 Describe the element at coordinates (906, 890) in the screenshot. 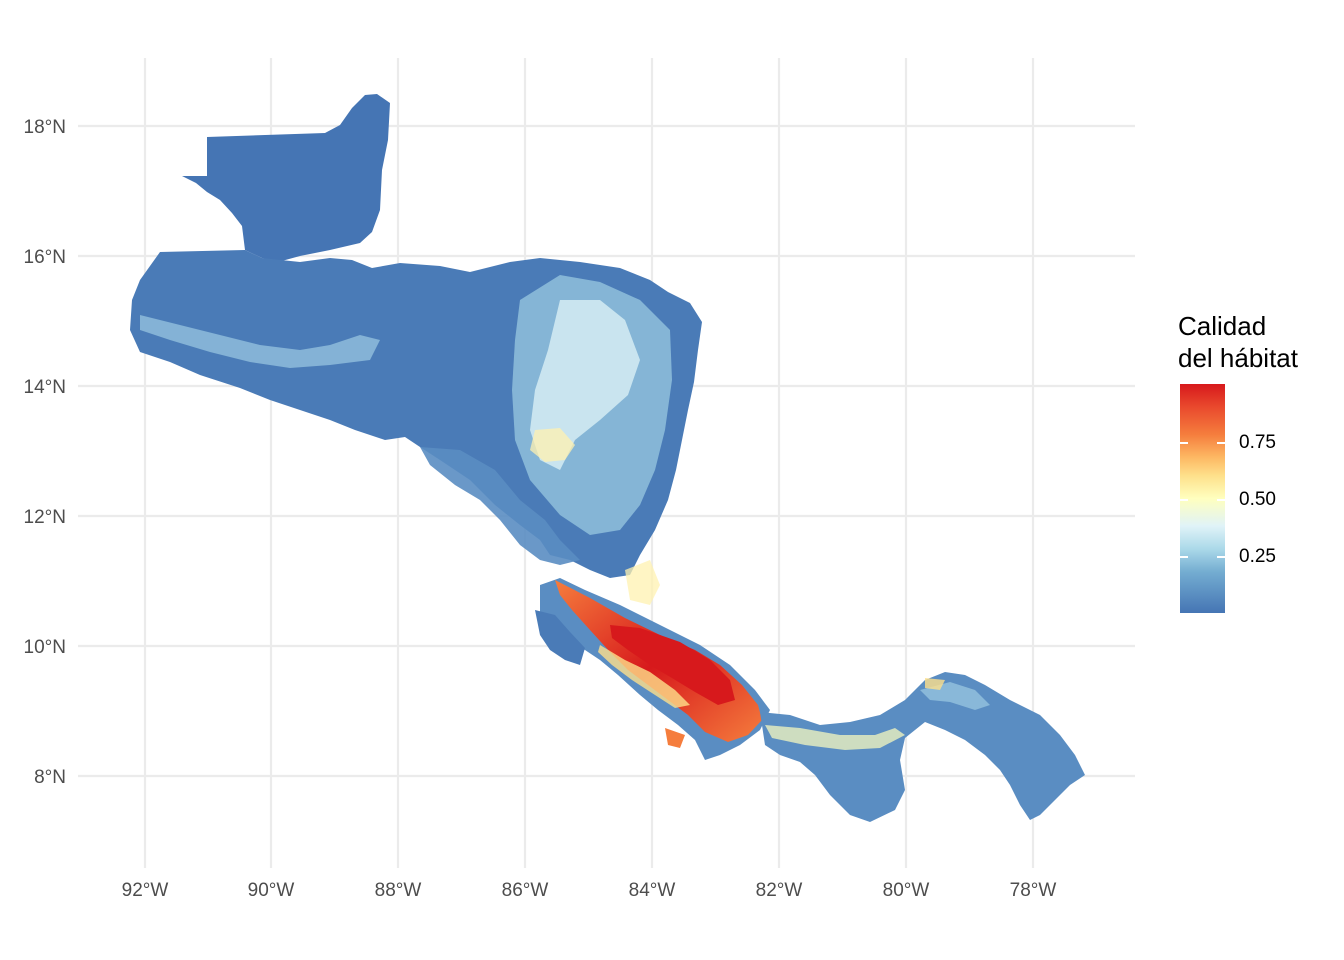

I see `x-tick-label: 80°W` at that location.